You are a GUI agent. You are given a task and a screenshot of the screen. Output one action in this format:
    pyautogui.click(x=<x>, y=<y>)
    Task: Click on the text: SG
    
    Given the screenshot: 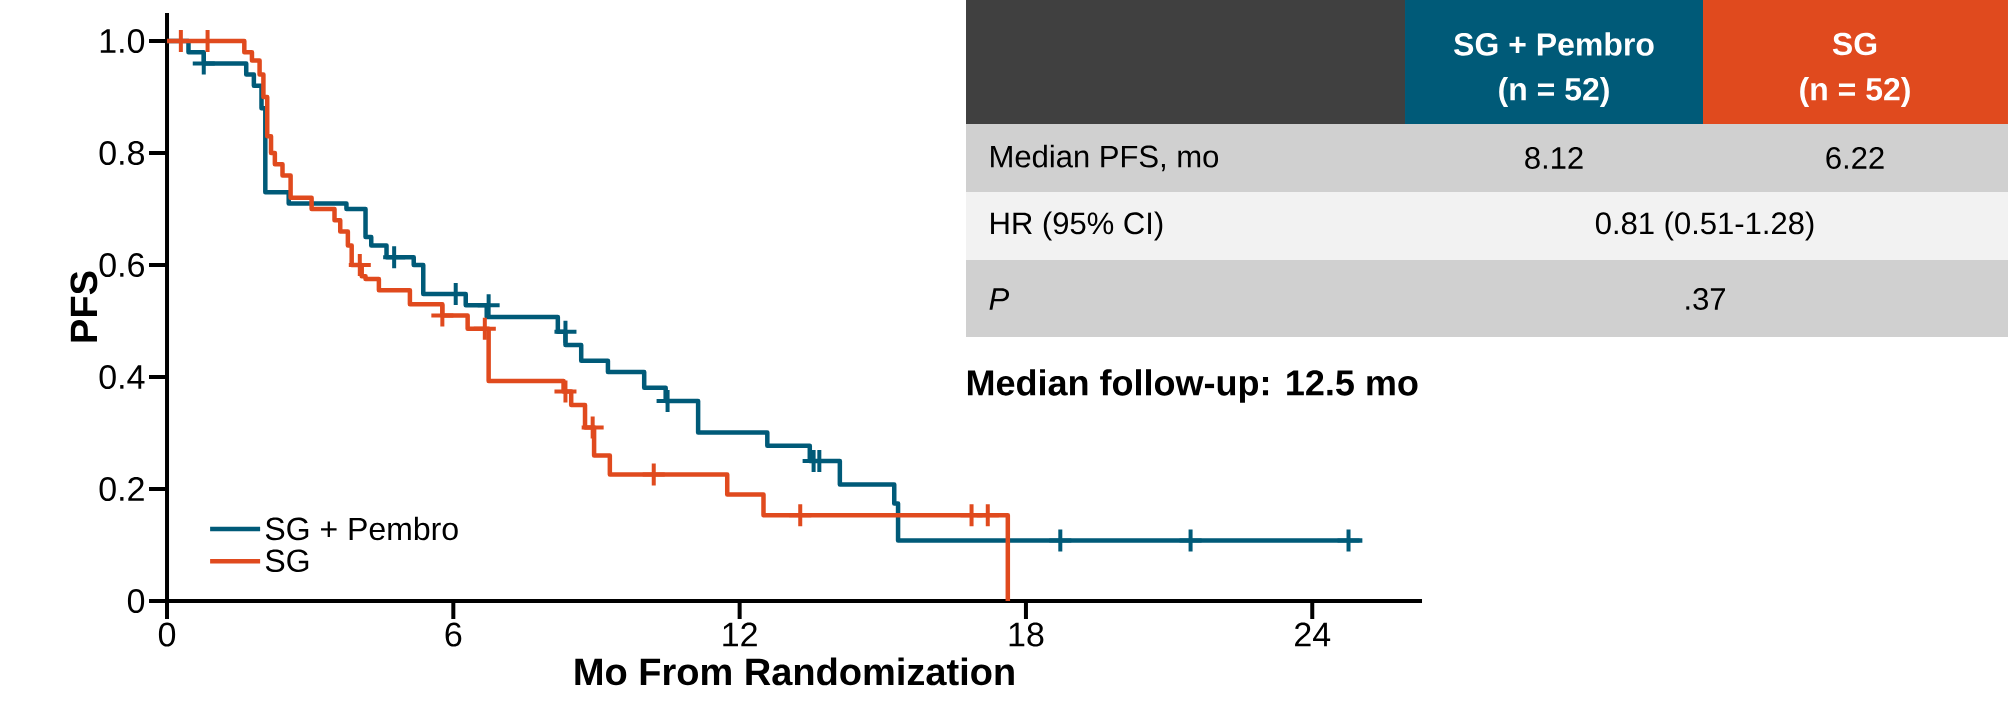 What is the action you would take?
    pyautogui.click(x=1854, y=44)
    